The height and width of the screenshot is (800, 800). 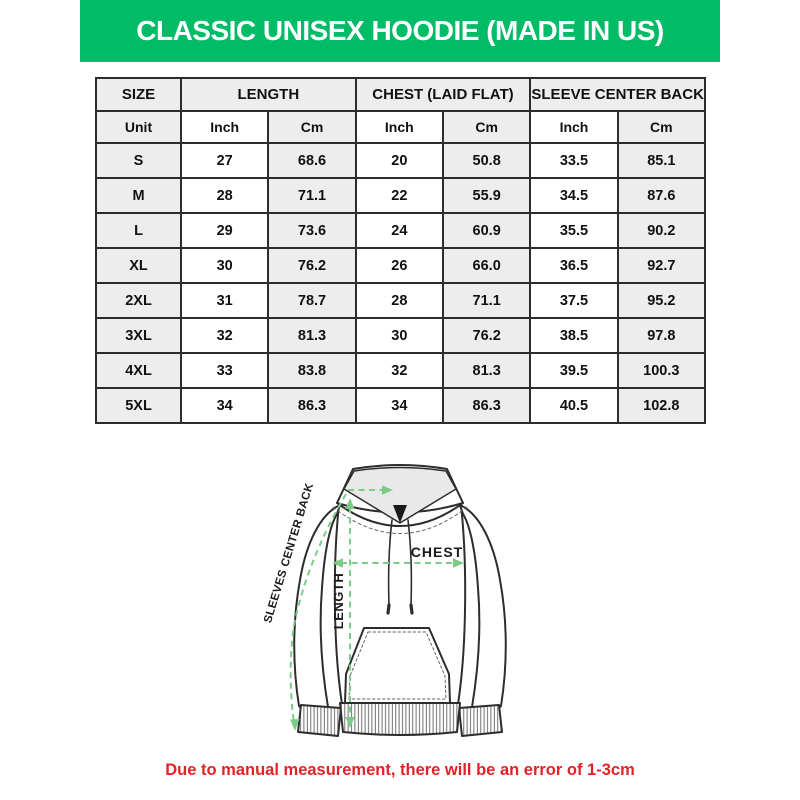 I want to click on hoodie-pocket, so click(x=397, y=665).